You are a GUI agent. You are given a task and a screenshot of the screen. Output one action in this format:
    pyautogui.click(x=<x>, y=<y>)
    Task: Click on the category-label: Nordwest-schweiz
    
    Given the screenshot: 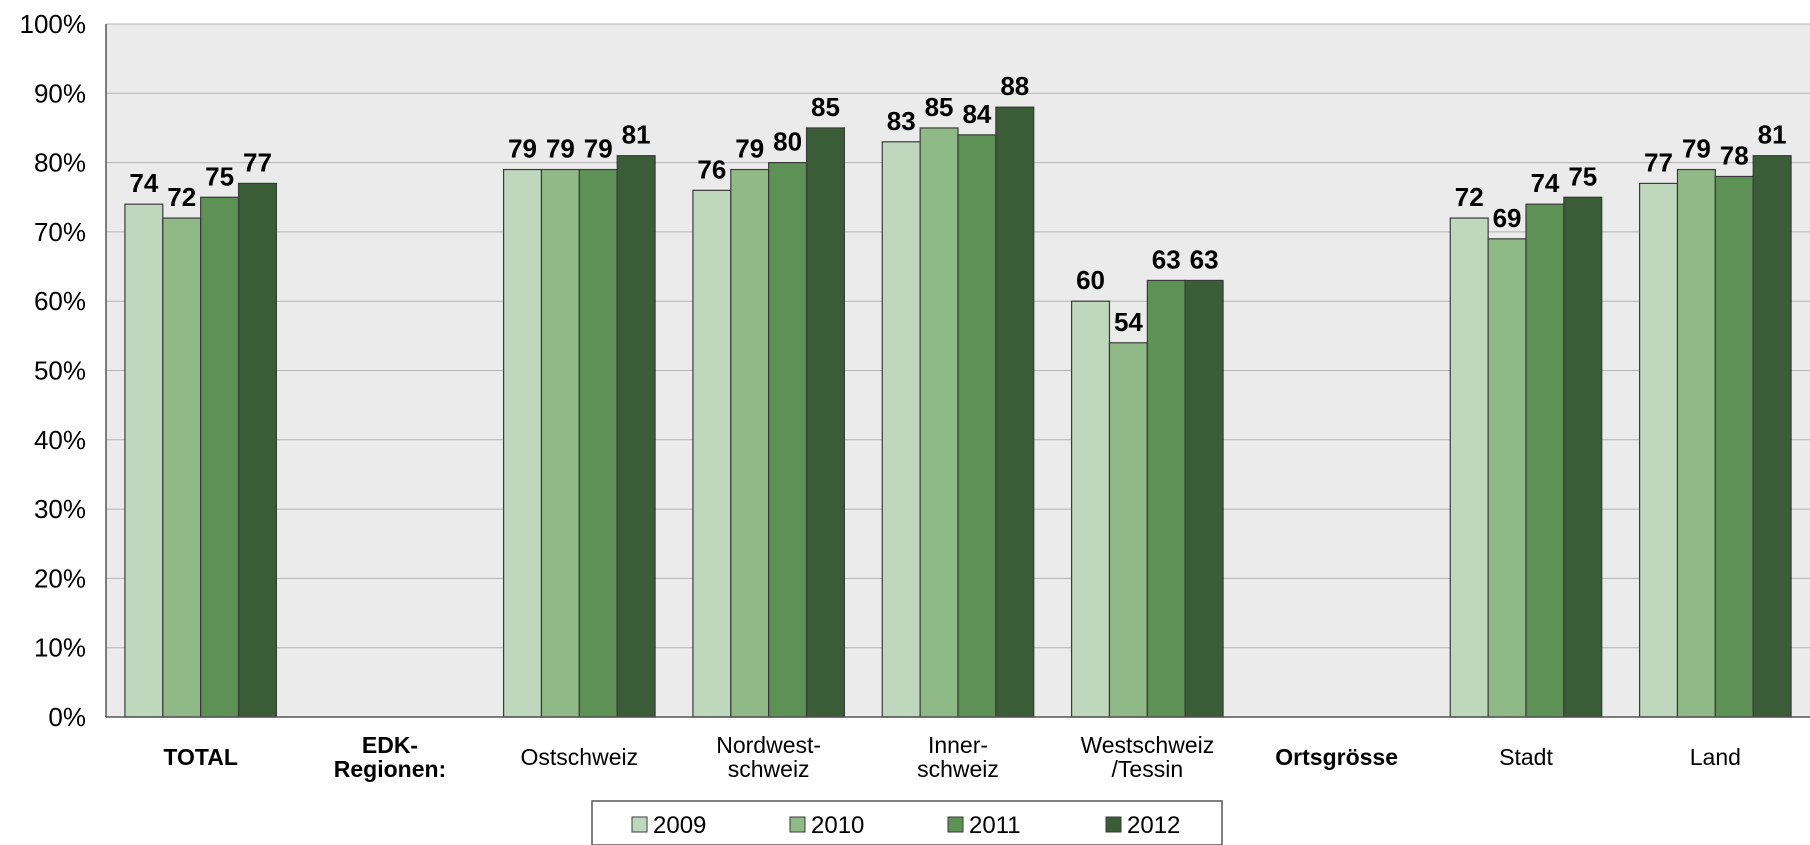 What is the action you would take?
    pyautogui.click(x=768, y=757)
    